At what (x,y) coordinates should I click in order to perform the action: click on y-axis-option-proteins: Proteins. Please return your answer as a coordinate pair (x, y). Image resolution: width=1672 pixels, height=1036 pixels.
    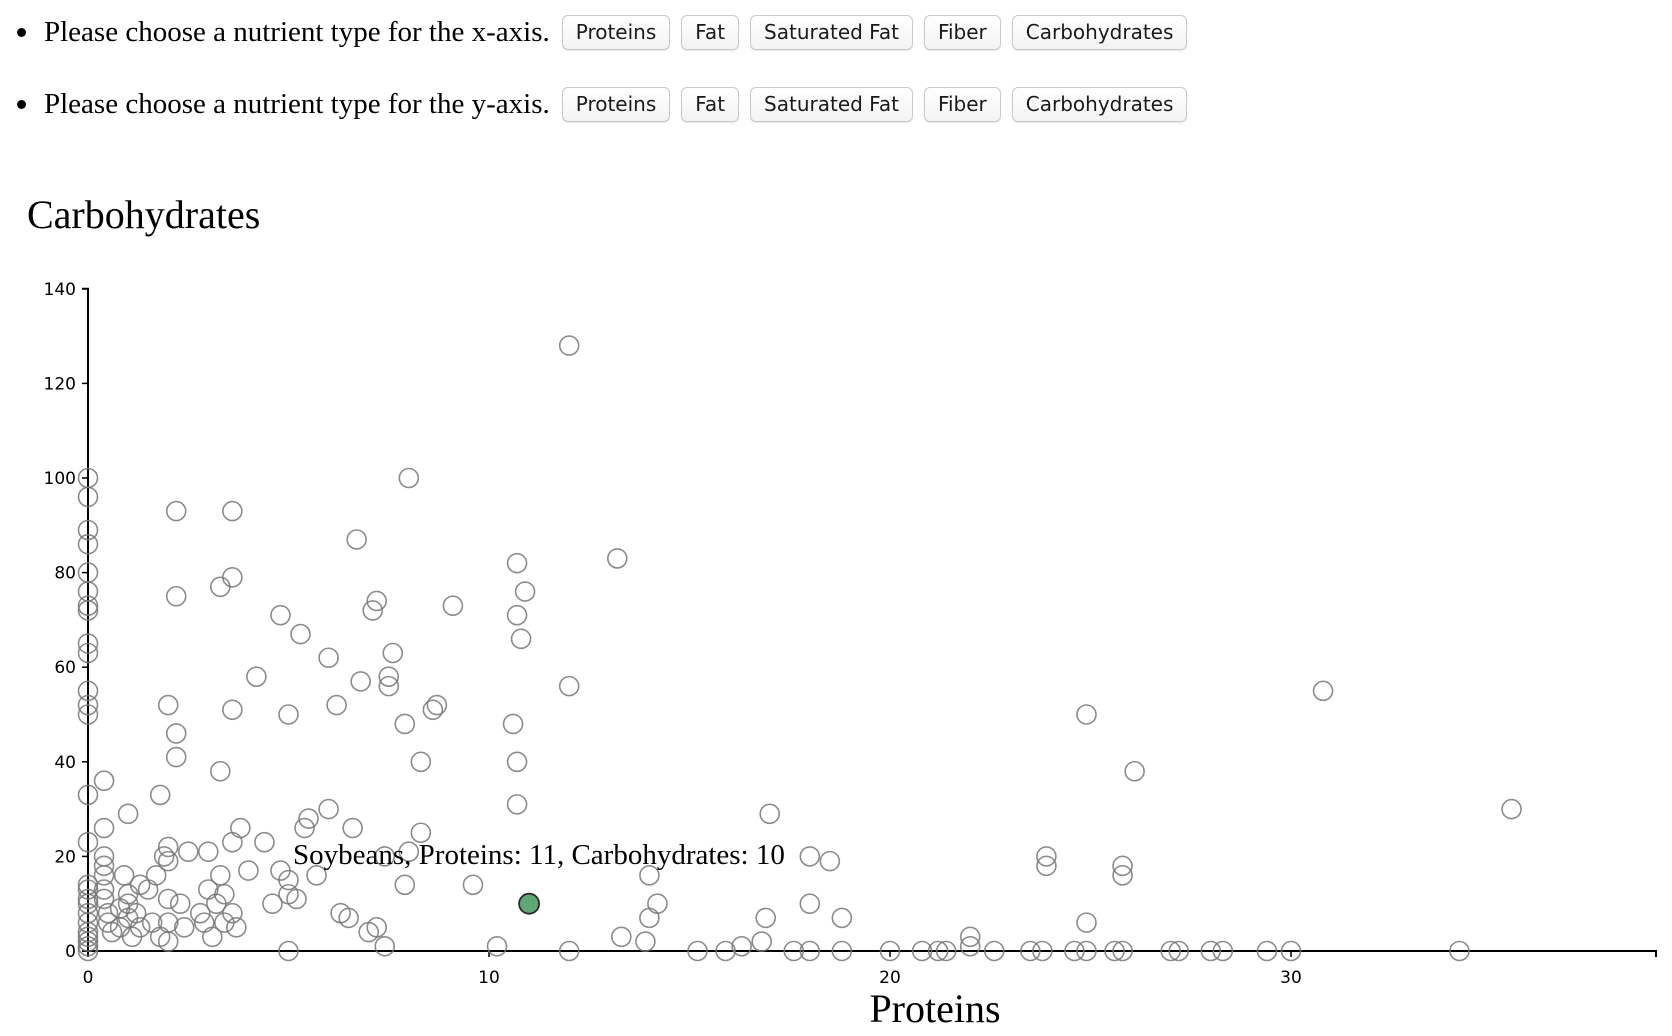
    Looking at the image, I should click on (616, 104).